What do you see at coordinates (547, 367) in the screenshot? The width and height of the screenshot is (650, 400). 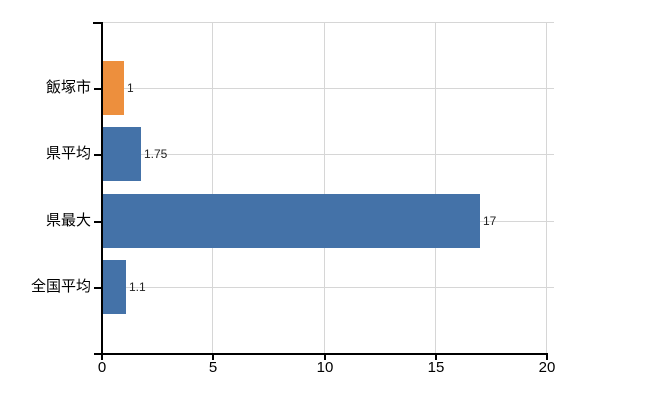 I see `x-axis-tick-label: 20` at bounding box center [547, 367].